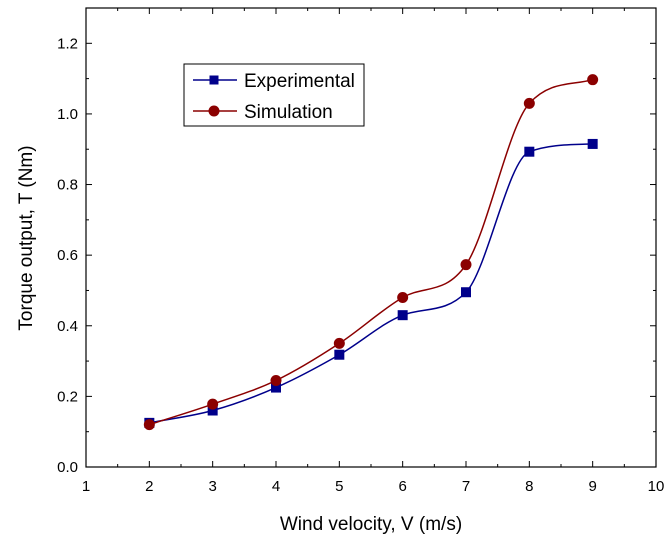 The width and height of the screenshot is (665, 540). Describe the element at coordinates (67, 43) in the screenshot. I see `y-tick-label: 1.2` at that location.